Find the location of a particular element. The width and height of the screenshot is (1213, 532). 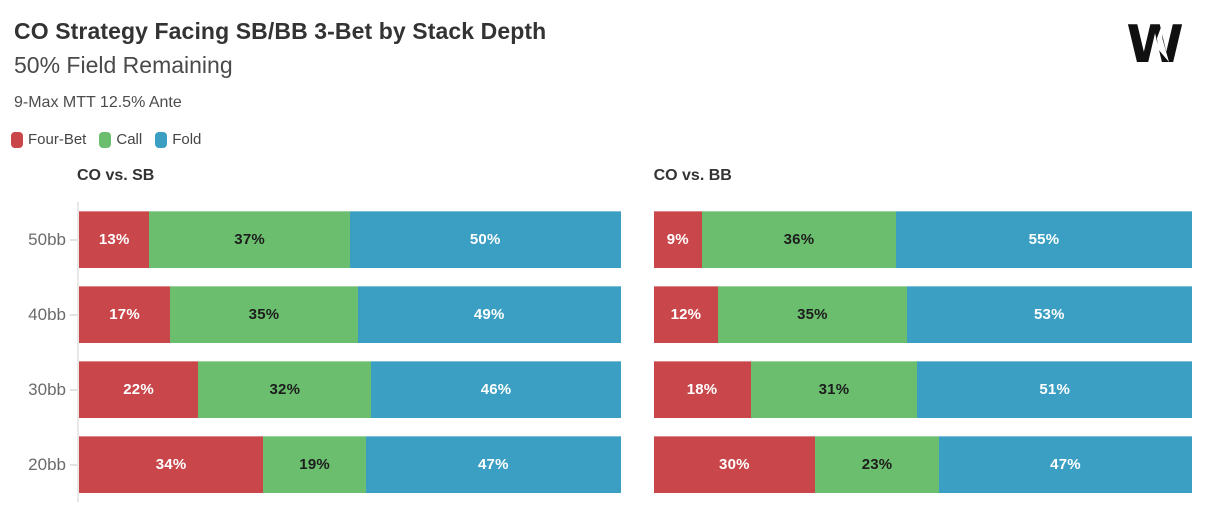

segment-value-label: 23% is located at coordinates (877, 464).